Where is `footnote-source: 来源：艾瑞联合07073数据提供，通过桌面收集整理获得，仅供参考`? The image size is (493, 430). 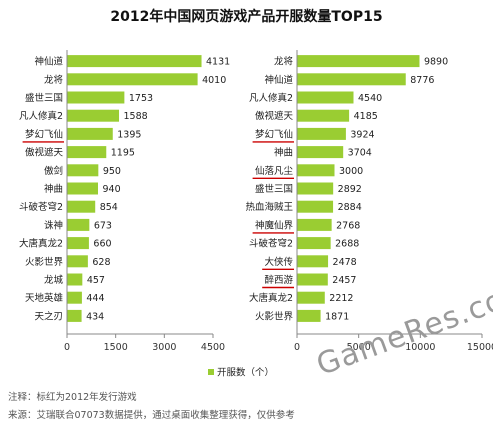
footnote-source: 来源：艾瑞联合07073数据提供，通过桌面收集整理获得，仅供参考 is located at coordinates (151, 415).